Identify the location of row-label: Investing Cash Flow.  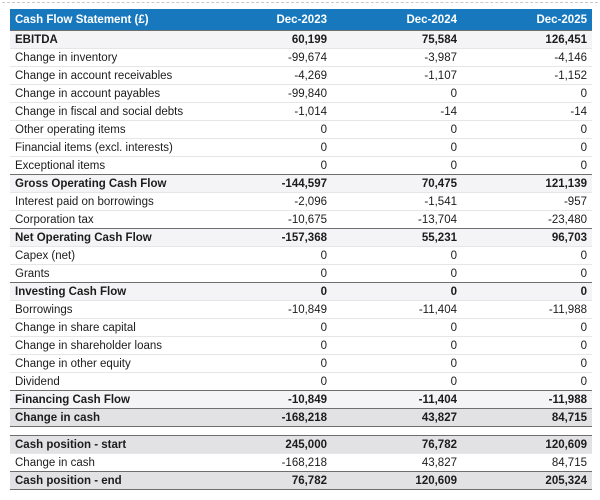
(71, 291).